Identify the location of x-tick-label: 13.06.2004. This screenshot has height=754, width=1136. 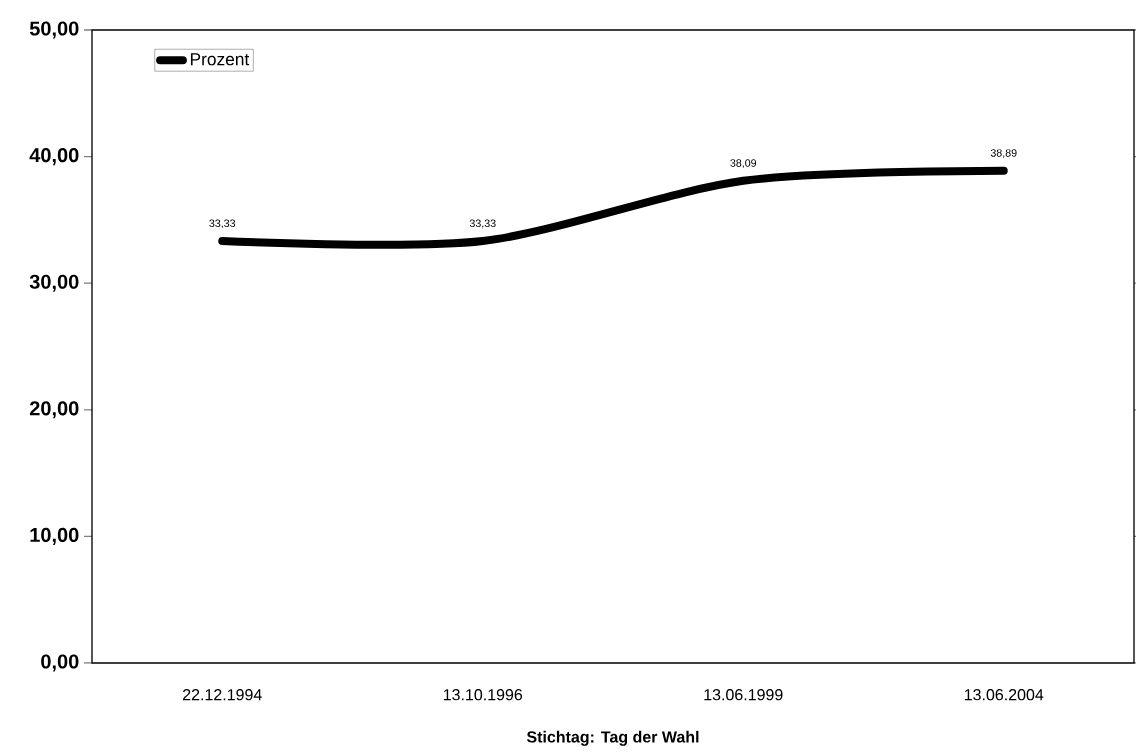
(1004, 695).